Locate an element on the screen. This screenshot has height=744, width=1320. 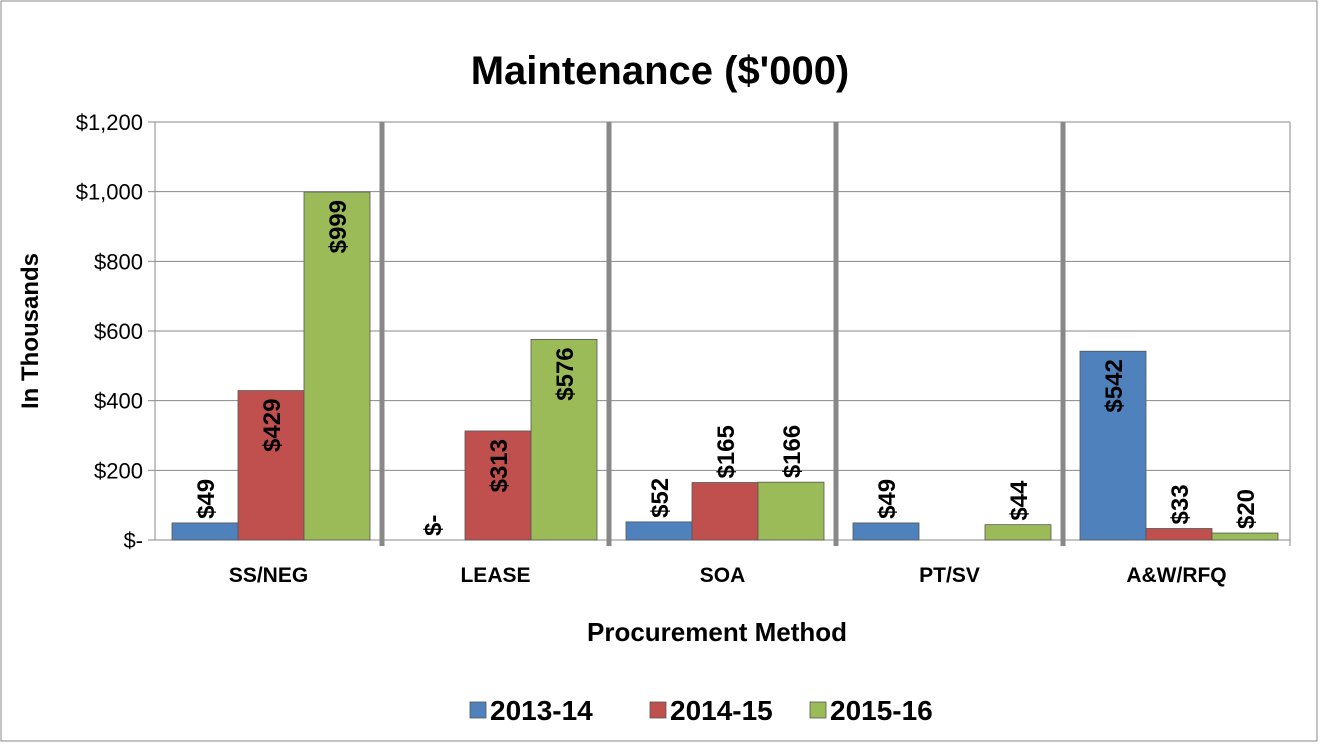
data-label: $44 is located at coordinates (1019, 500).